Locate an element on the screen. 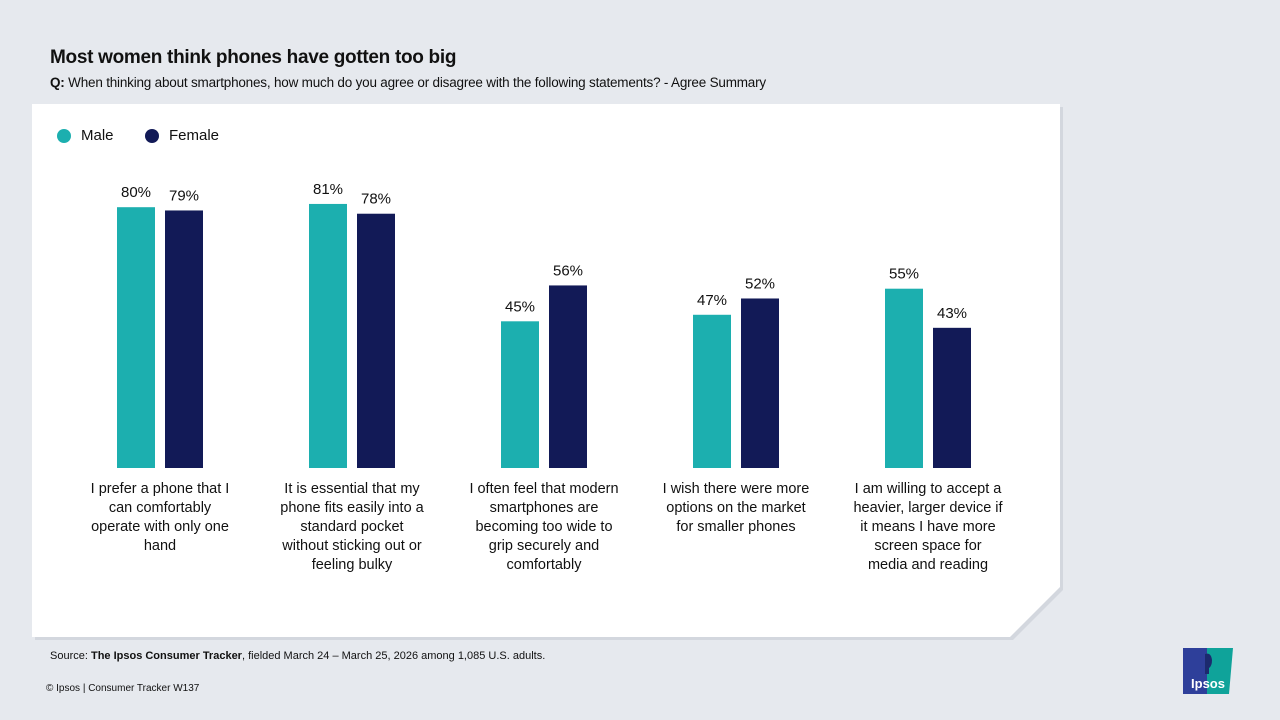  ipsos-logo: Ipsos is located at coordinates (1208, 671).